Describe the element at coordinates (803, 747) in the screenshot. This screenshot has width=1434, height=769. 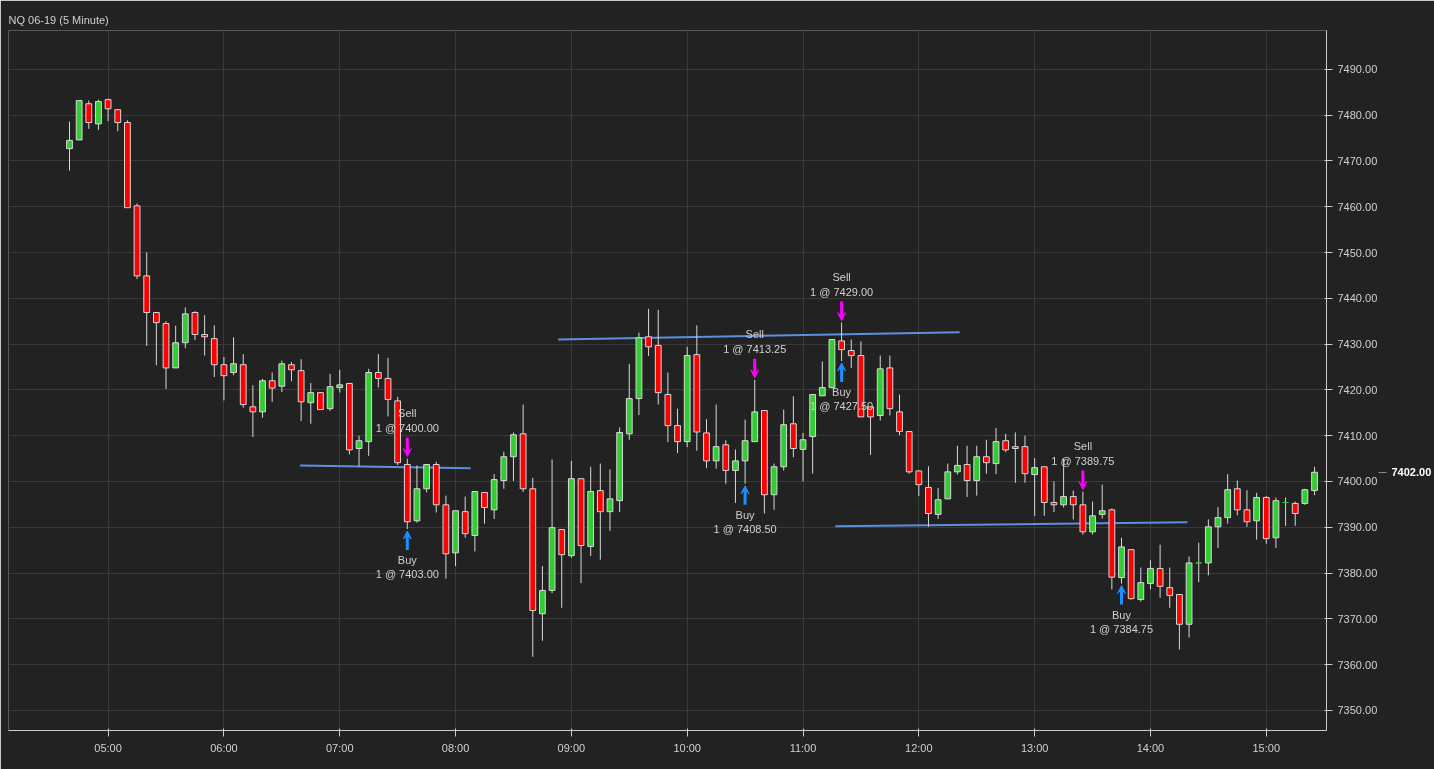
I see `x-tick-label: 11:00` at that location.